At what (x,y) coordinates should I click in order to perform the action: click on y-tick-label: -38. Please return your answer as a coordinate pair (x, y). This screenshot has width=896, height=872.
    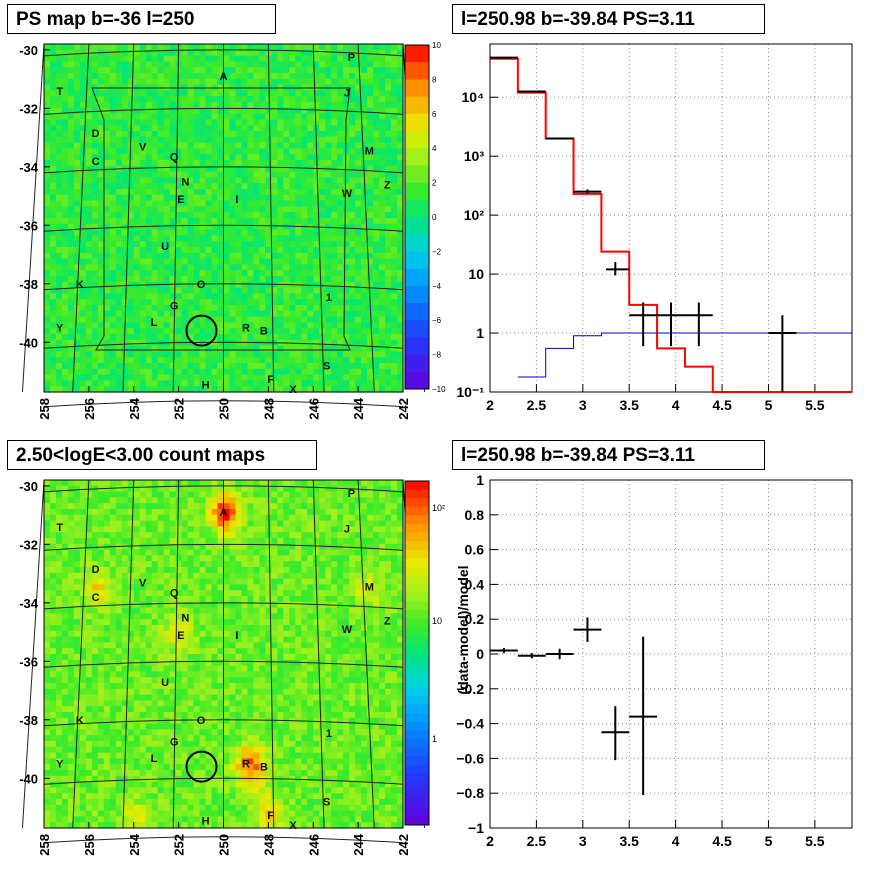
    Looking at the image, I should click on (28, 284).